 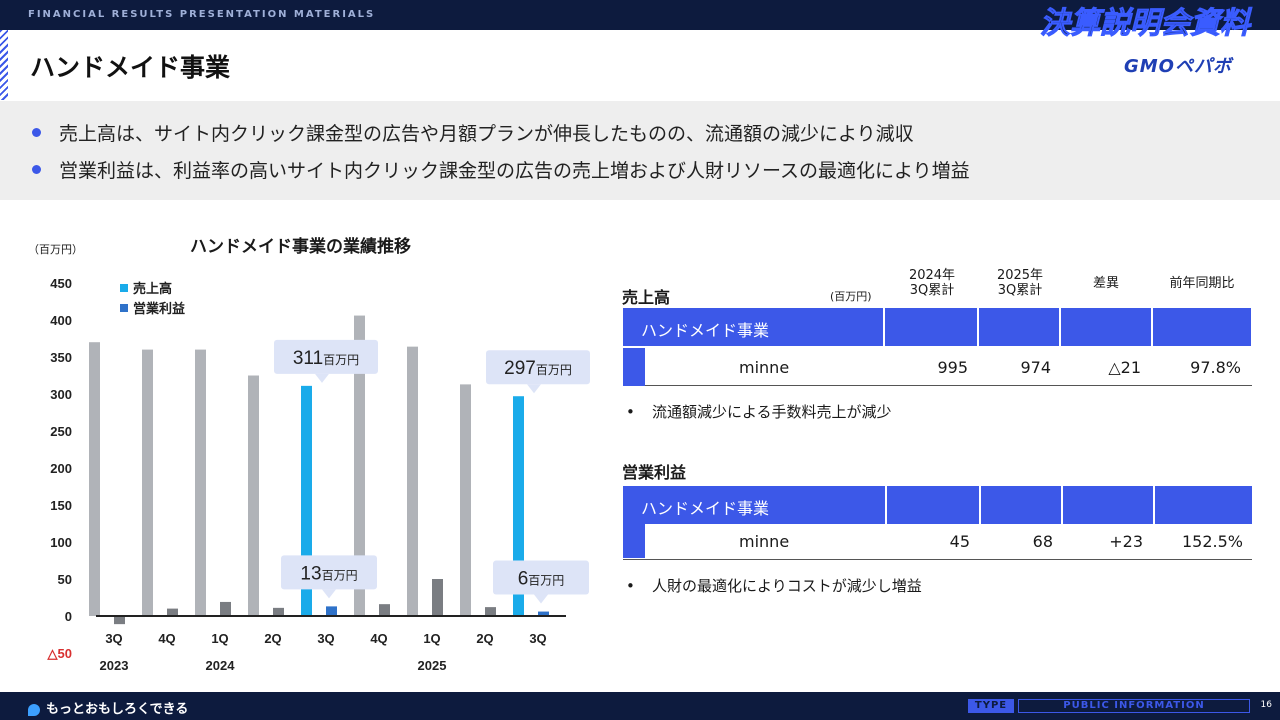 What do you see at coordinates (1126, 541) in the screenshot?
I see `value-diff: +23` at bounding box center [1126, 541].